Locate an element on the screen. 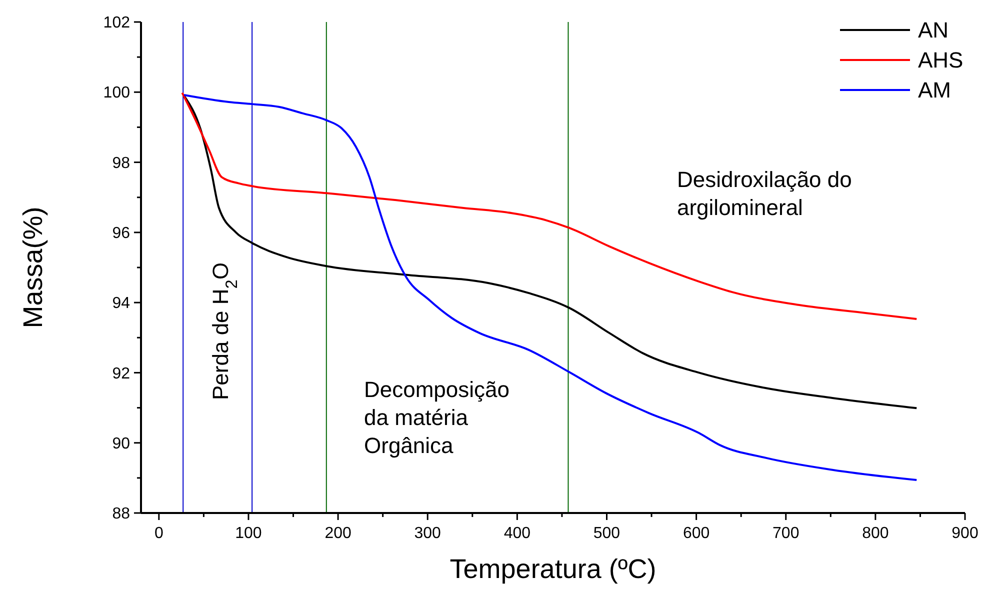 The height and width of the screenshot is (592, 992). legend-label: AM is located at coordinates (934, 90).